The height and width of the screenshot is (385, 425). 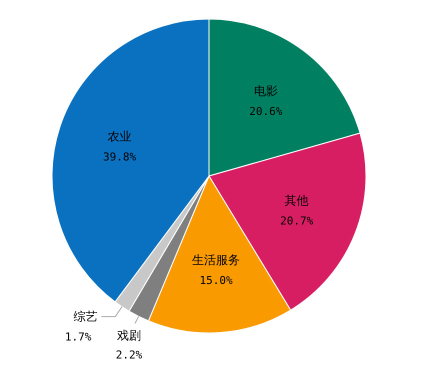 What do you see at coordinates (129, 355) in the screenshot?
I see `data-label: 2.2%` at bounding box center [129, 355].